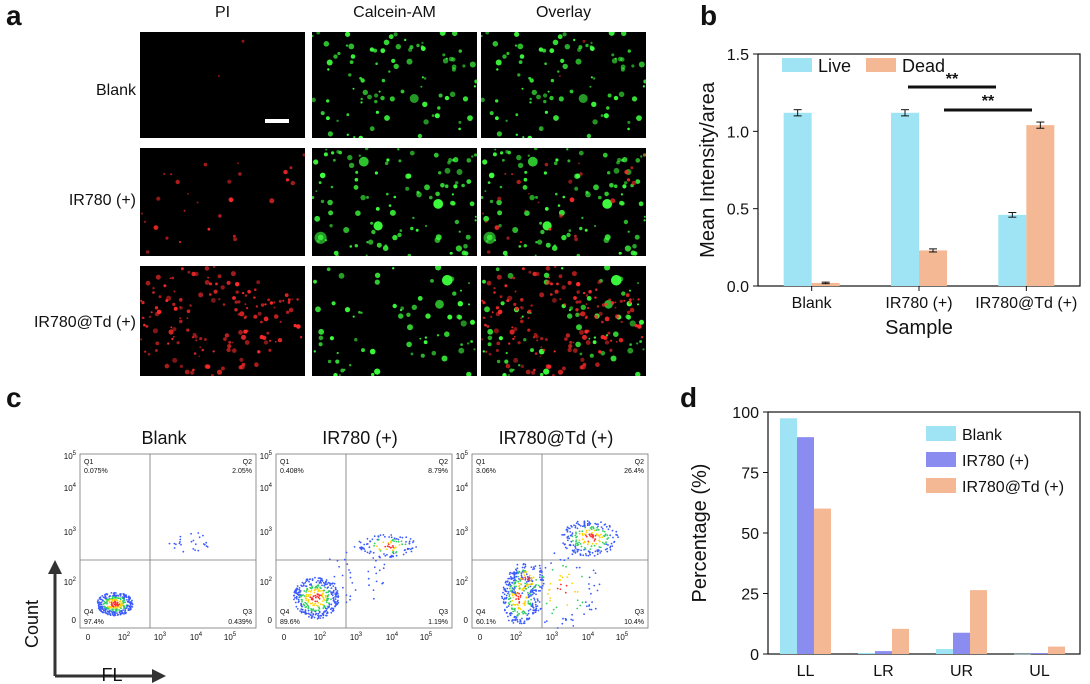  What do you see at coordinates (480, 612) in the screenshot?
I see `flow-quadrant-name: Q4` at bounding box center [480, 612].